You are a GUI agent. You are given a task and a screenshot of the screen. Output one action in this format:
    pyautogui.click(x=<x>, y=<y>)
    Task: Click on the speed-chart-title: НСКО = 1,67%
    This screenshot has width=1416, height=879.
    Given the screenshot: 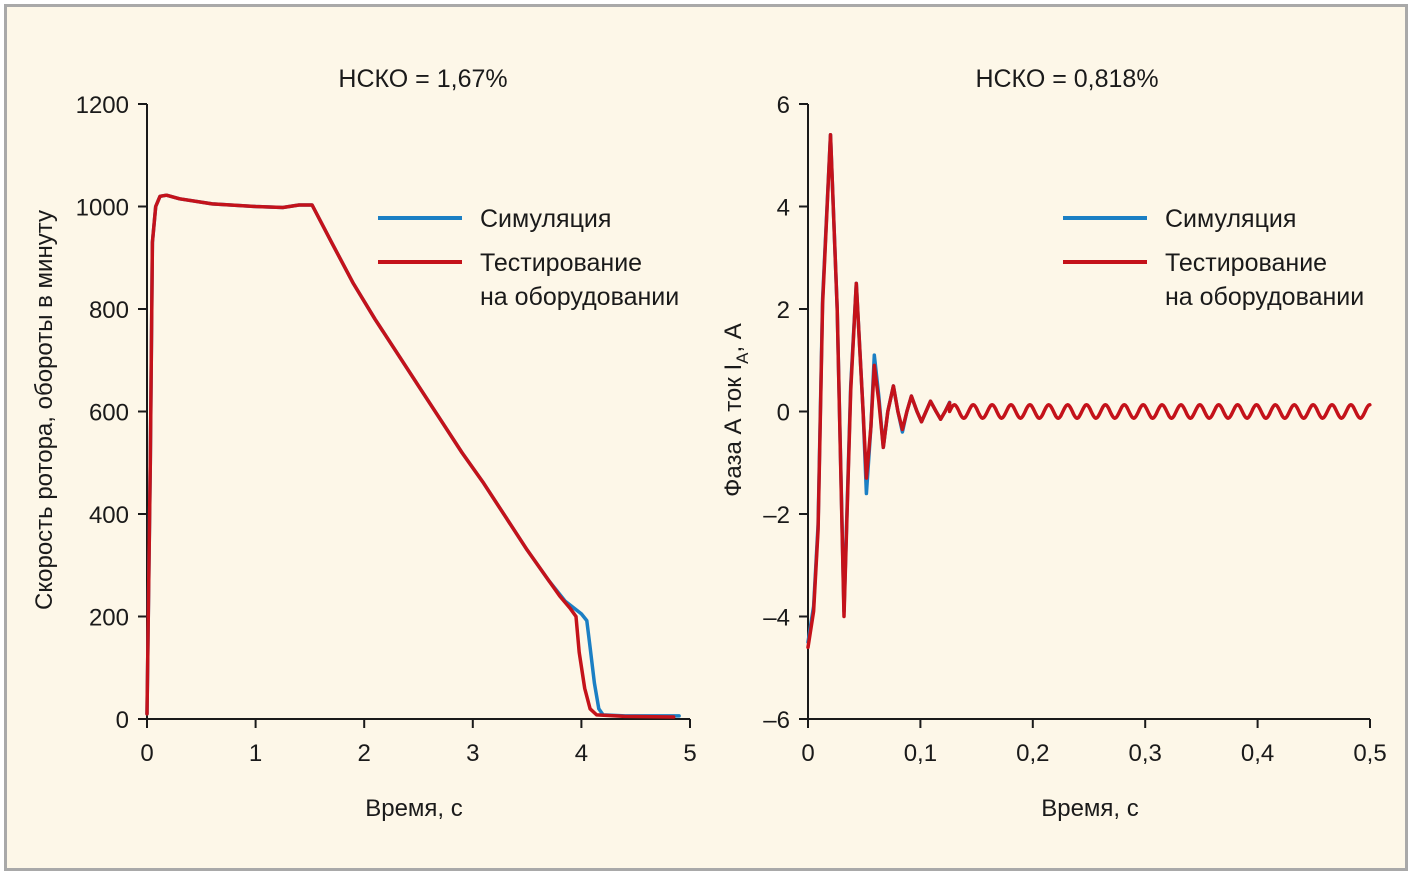 What is the action you would take?
    pyautogui.click(x=422, y=79)
    